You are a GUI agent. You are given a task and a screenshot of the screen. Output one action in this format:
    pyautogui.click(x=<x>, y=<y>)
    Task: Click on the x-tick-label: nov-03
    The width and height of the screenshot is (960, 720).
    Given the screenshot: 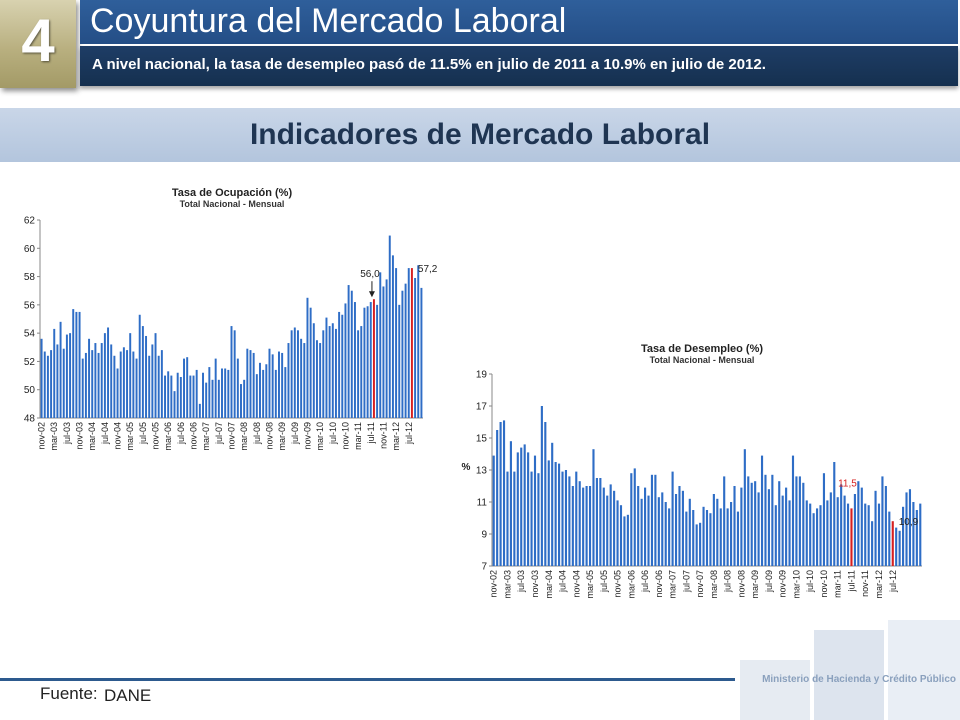 What is the action you would take?
    pyautogui.click(x=535, y=584)
    